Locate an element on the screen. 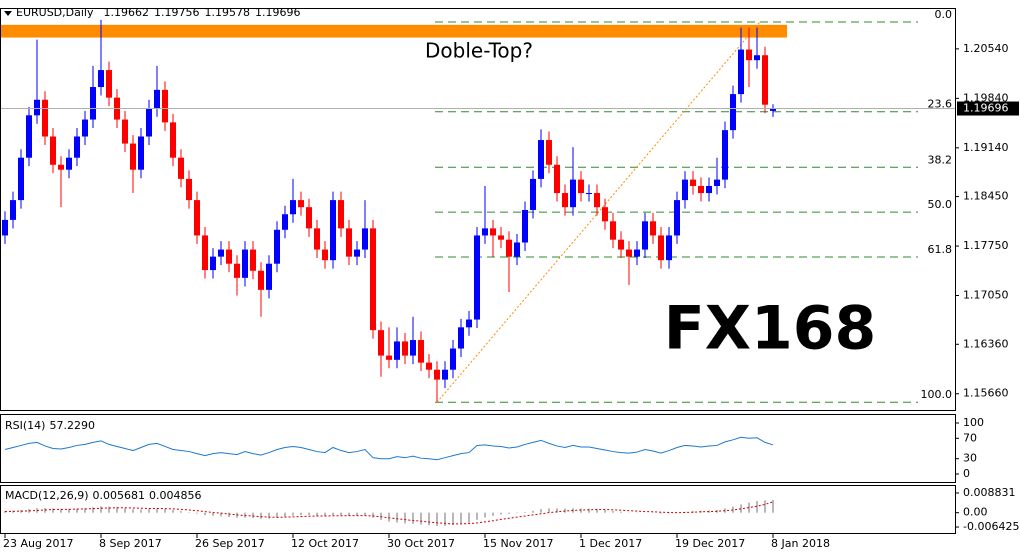  macd-tick-label: -0.006425 is located at coordinates (991, 526).